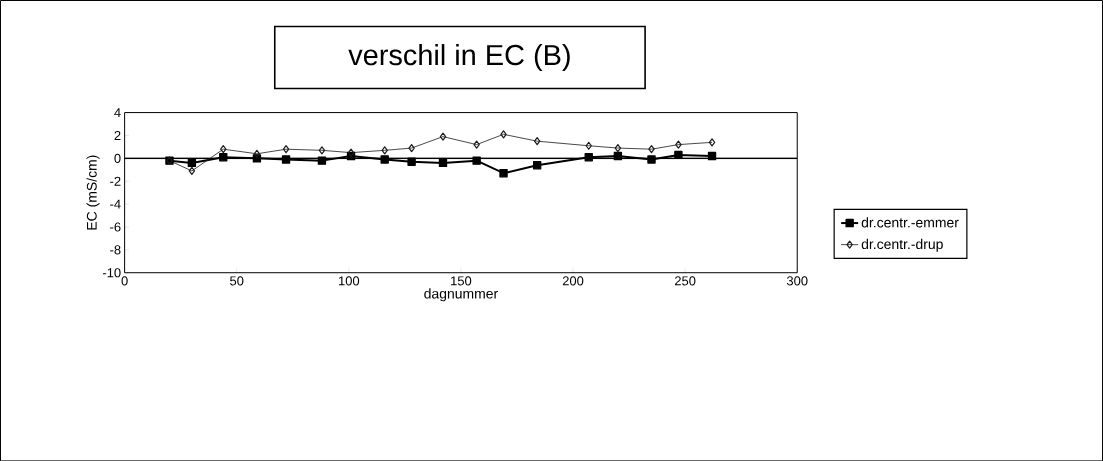  I want to click on x-tick-label: 250, so click(685, 281).